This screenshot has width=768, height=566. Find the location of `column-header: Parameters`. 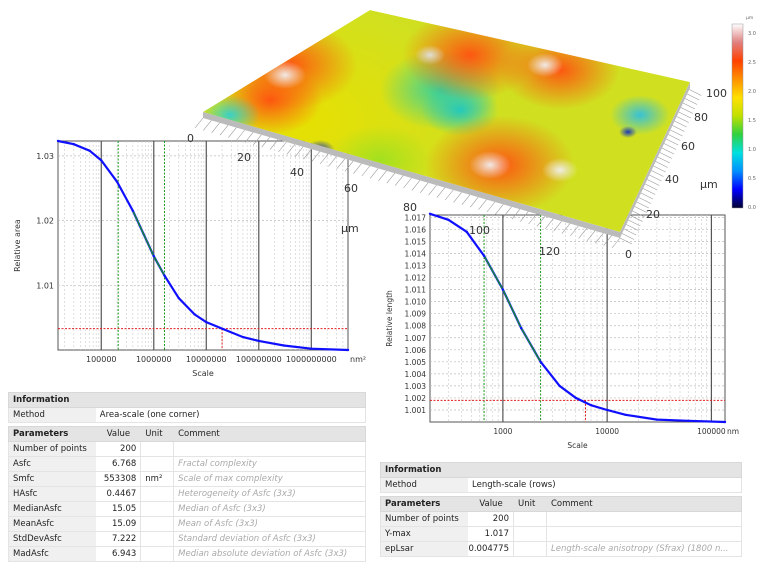

column-header: Parameters is located at coordinates (41, 434).